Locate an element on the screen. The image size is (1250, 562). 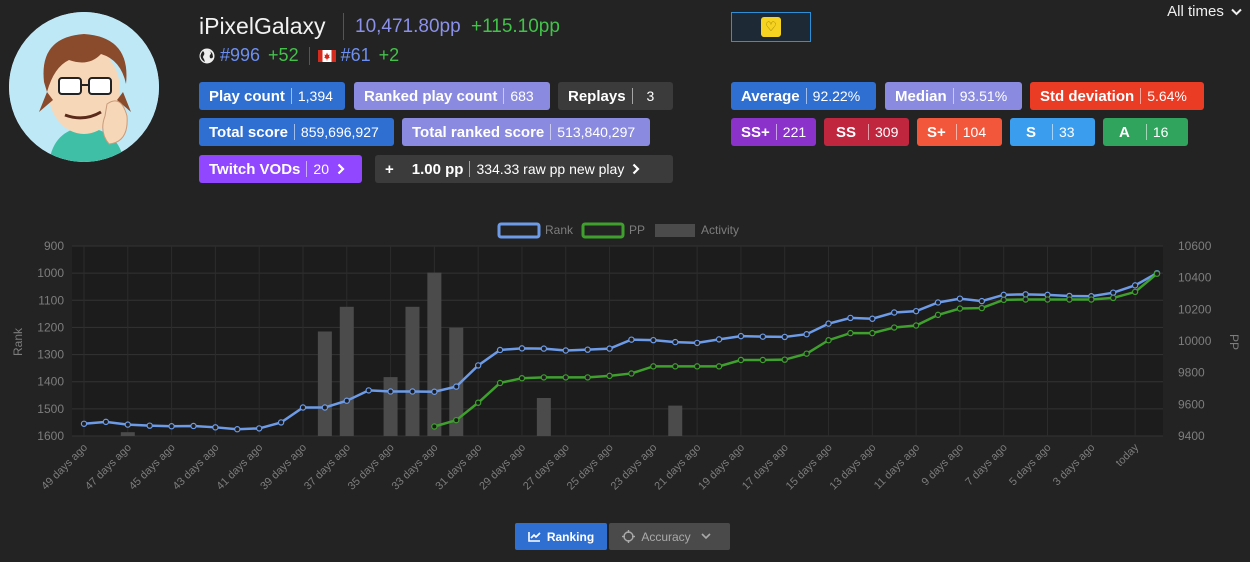
time-filter-dropdown: All times is located at coordinates (1204, 11).